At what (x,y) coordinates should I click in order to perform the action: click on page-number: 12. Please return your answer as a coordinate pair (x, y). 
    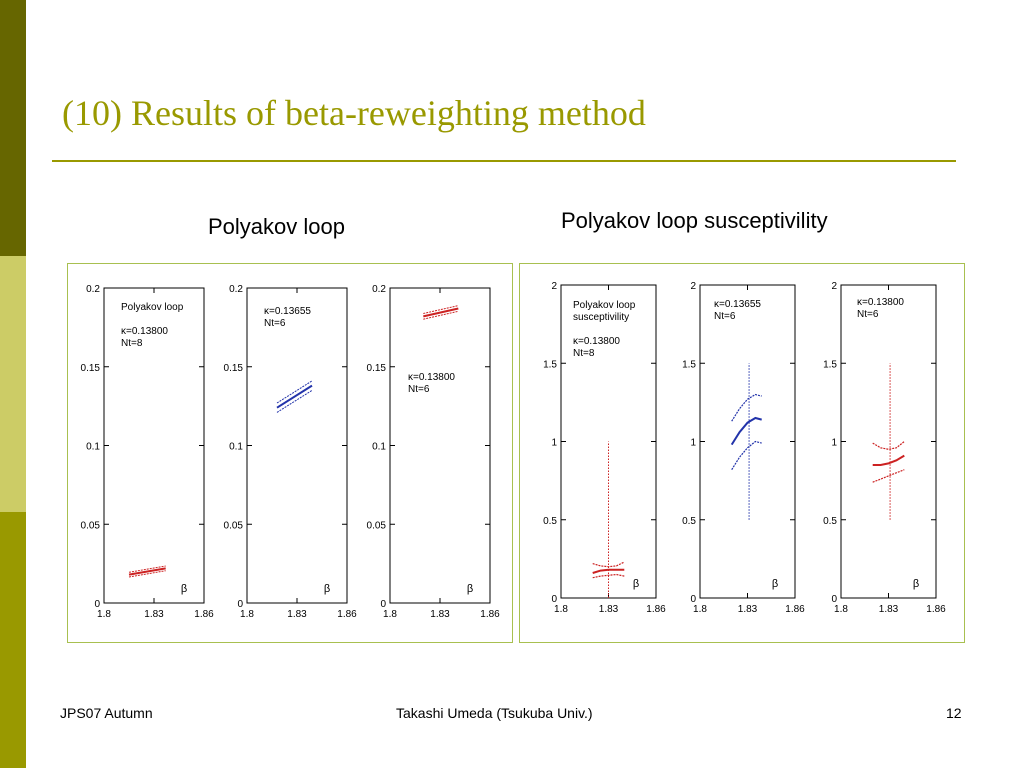
    Looking at the image, I should click on (954, 713).